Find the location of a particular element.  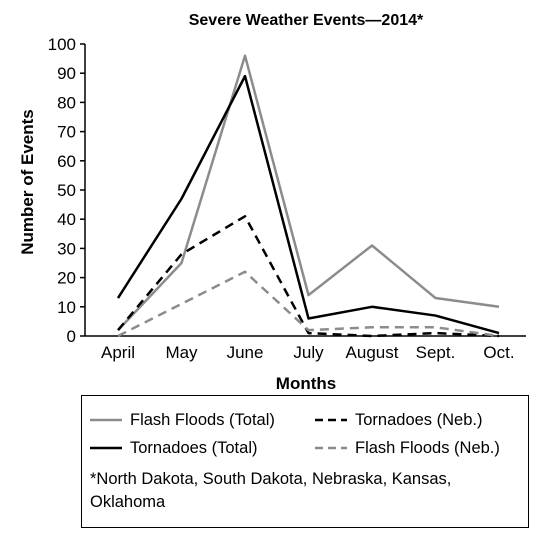

y-axis-ticks: 0 10 20 30 40 50 60 70 80 90 100 is located at coordinates (66, 190).